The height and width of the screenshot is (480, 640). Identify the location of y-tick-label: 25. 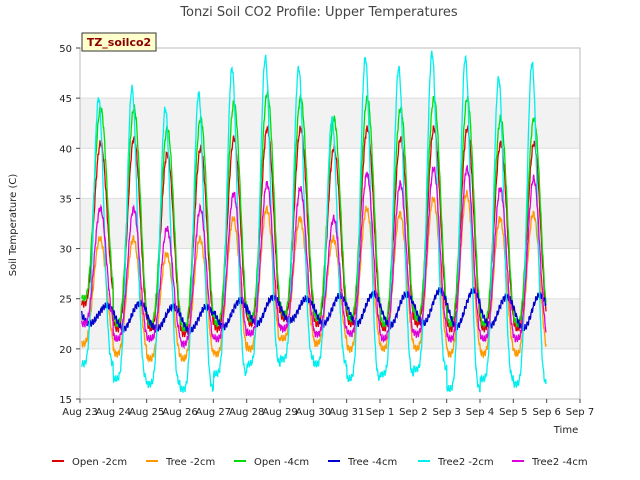
(65, 300).